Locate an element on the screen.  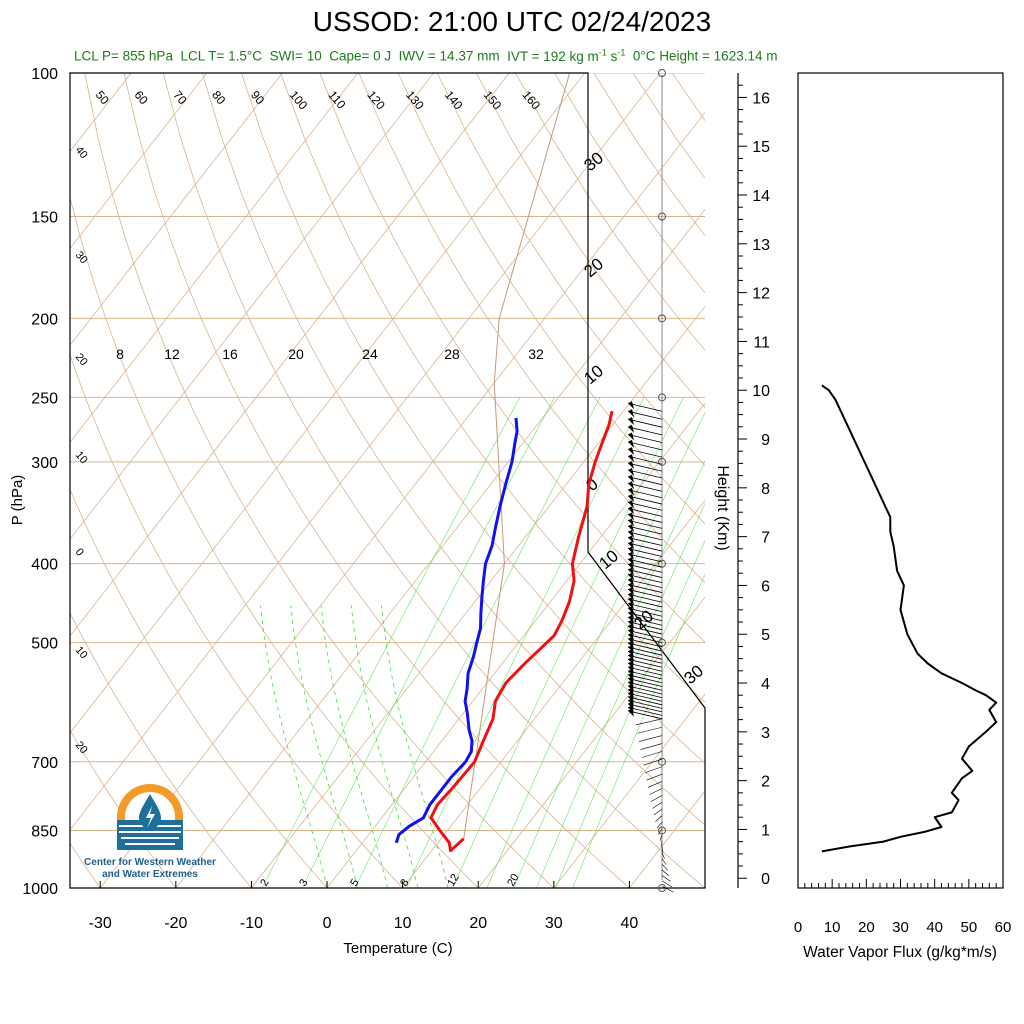
height-tick-label: 6 is located at coordinates (765, 586).